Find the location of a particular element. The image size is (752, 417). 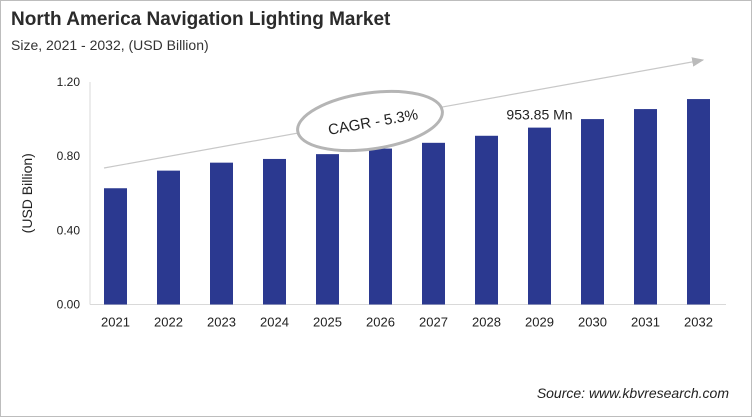

bar-2030 is located at coordinates (592, 212).